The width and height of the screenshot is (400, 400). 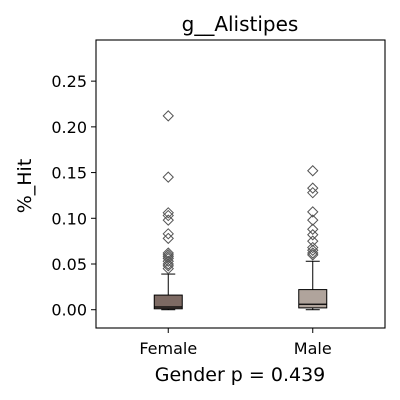 I want to click on y-tick-label: 0.10, so click(x=69, y=218).